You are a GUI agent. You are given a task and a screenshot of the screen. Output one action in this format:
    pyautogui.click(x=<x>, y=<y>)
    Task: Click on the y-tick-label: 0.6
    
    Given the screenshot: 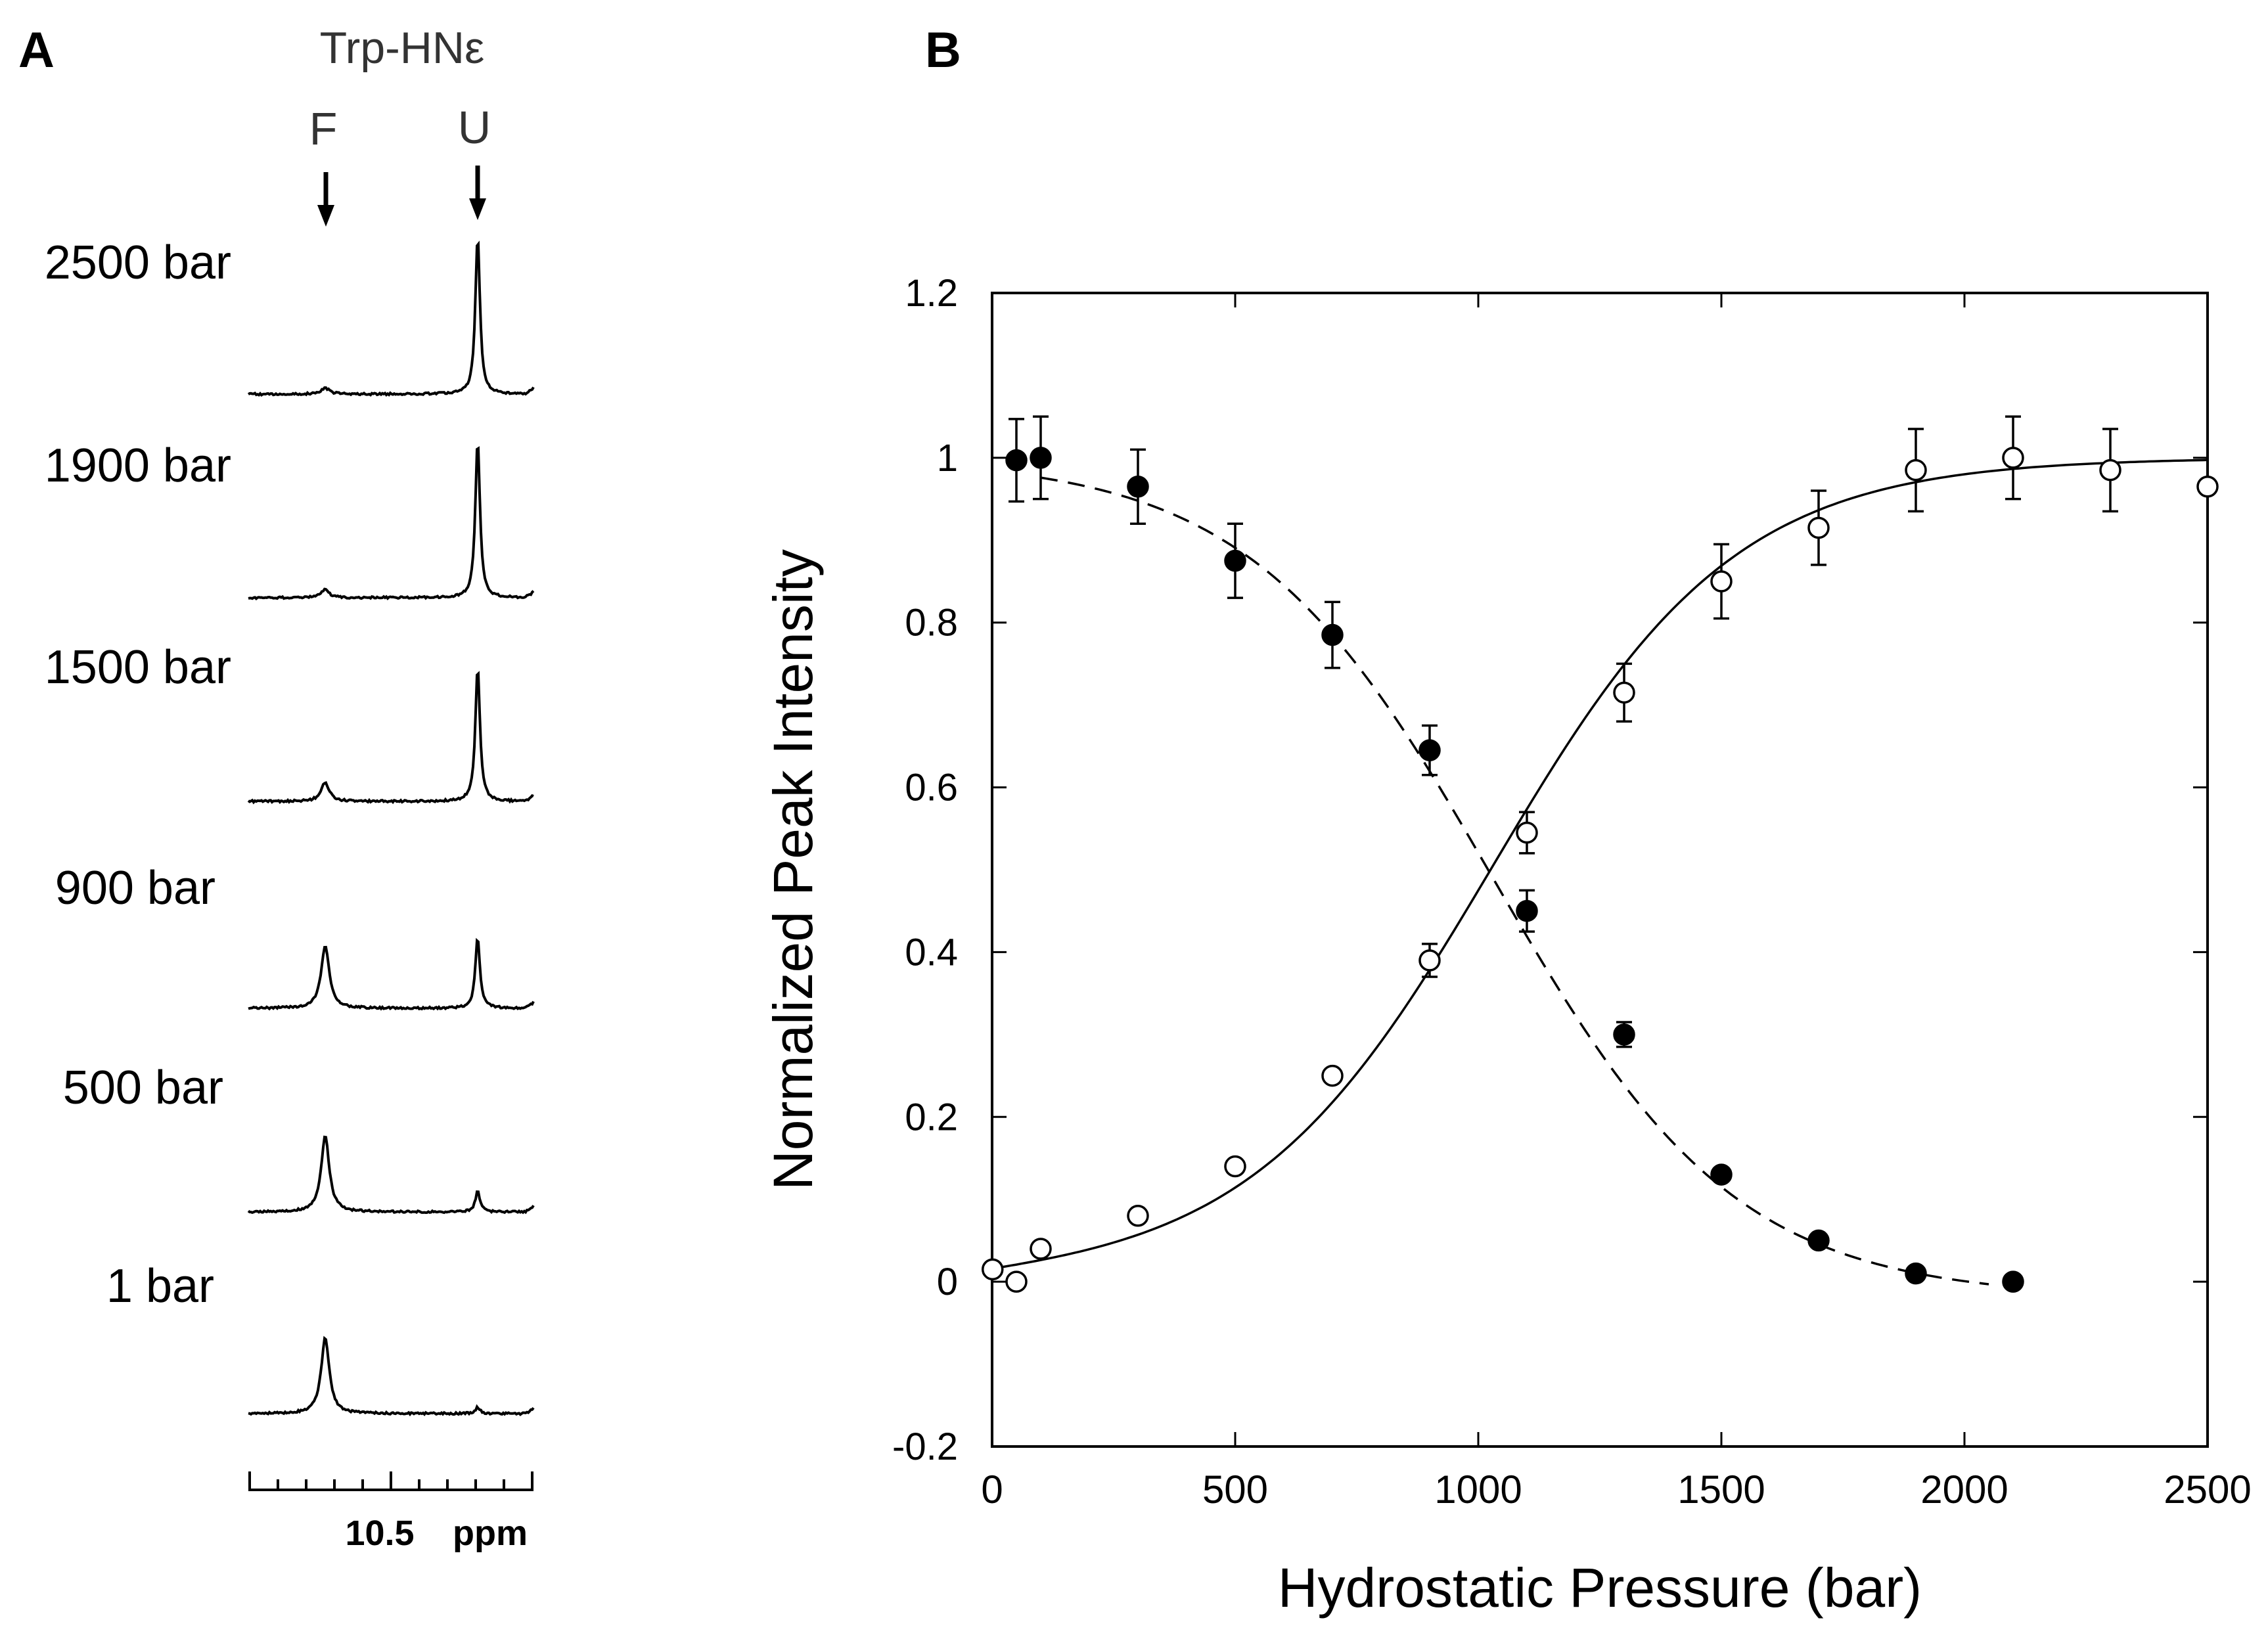 What is the action you would take?
    pyautogui.click(x=931, y=788)
    